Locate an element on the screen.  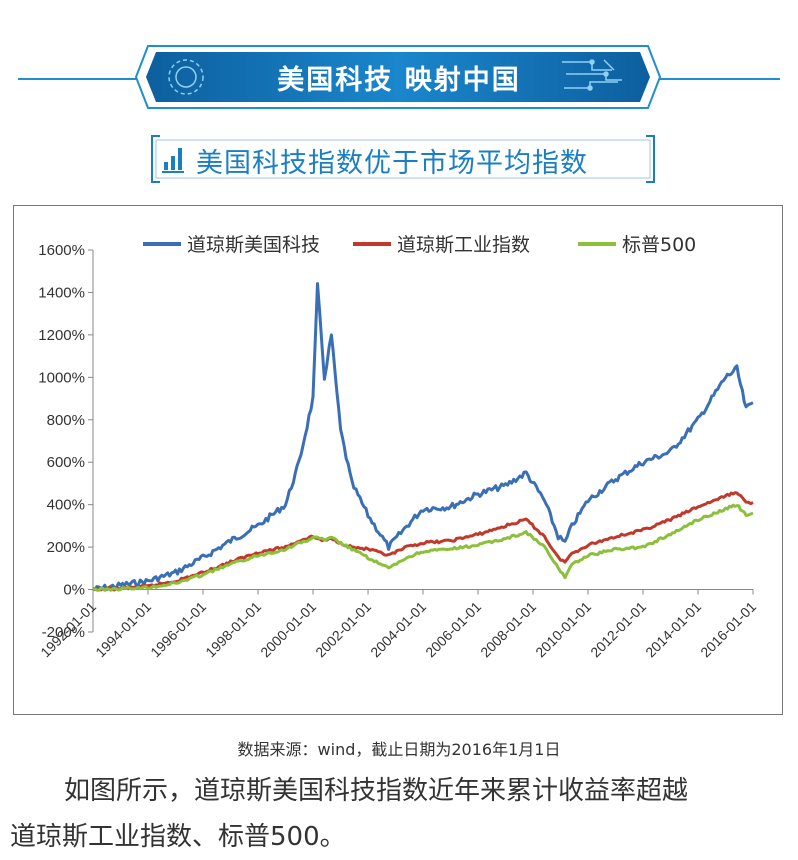
x-tick-label: 2016-01-01 is located at coordinates (728, 629).